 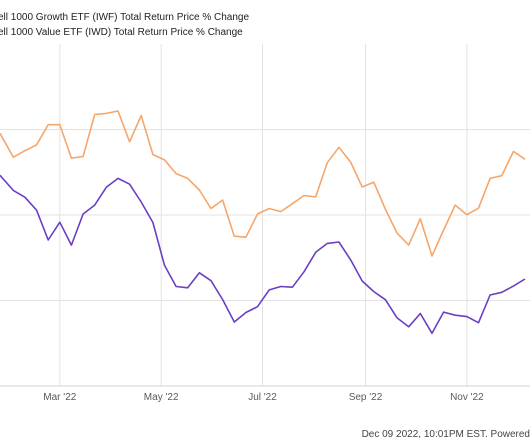 I want to click on x-tick-label: Mar '22, so click(x=59, y=397).